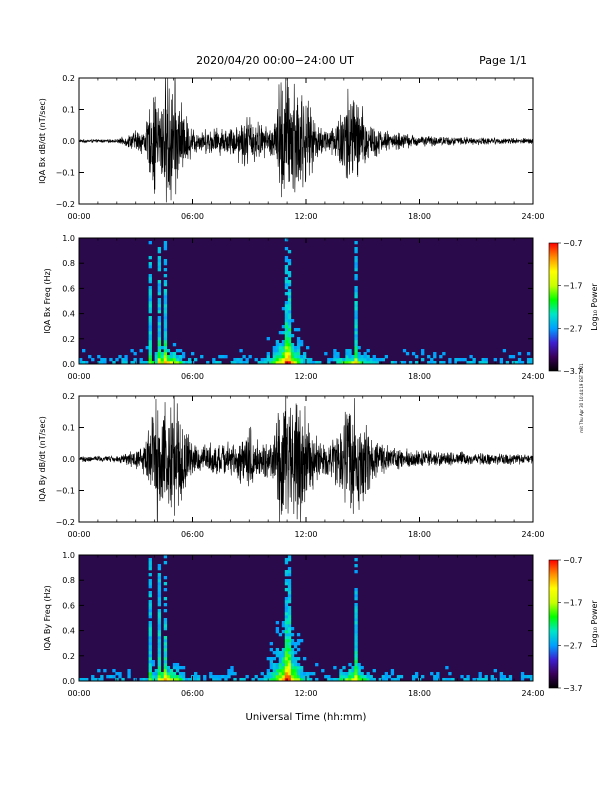  Describe the element at coordinates (192, 376) in the screenshot. I see `x-tick-label: 06:00` at that location.